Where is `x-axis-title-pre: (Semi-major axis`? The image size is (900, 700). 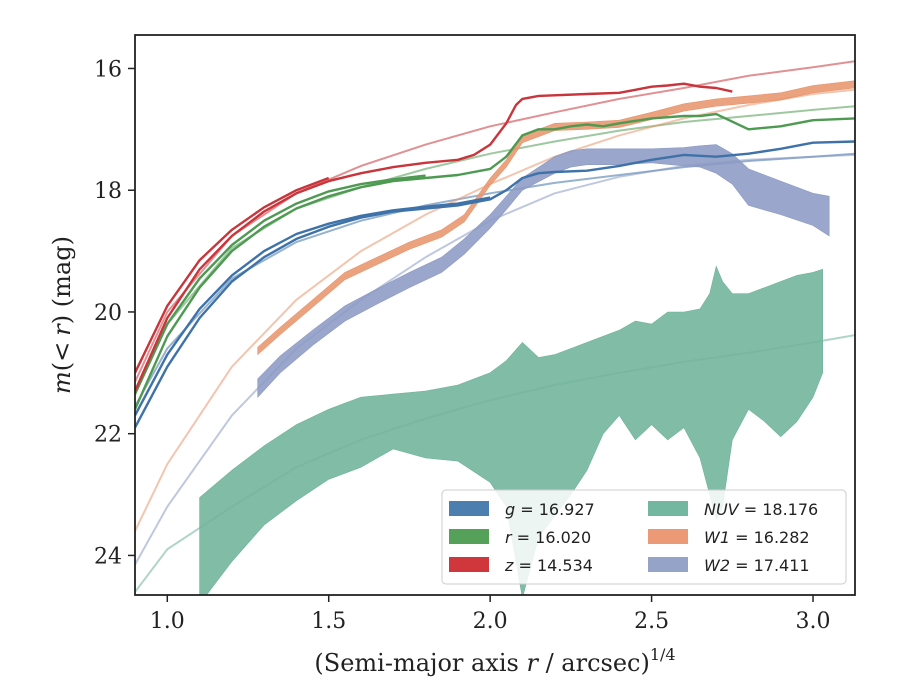
x-axis-title-pre: (Semi-major axis is located at coordinates (420, 663).